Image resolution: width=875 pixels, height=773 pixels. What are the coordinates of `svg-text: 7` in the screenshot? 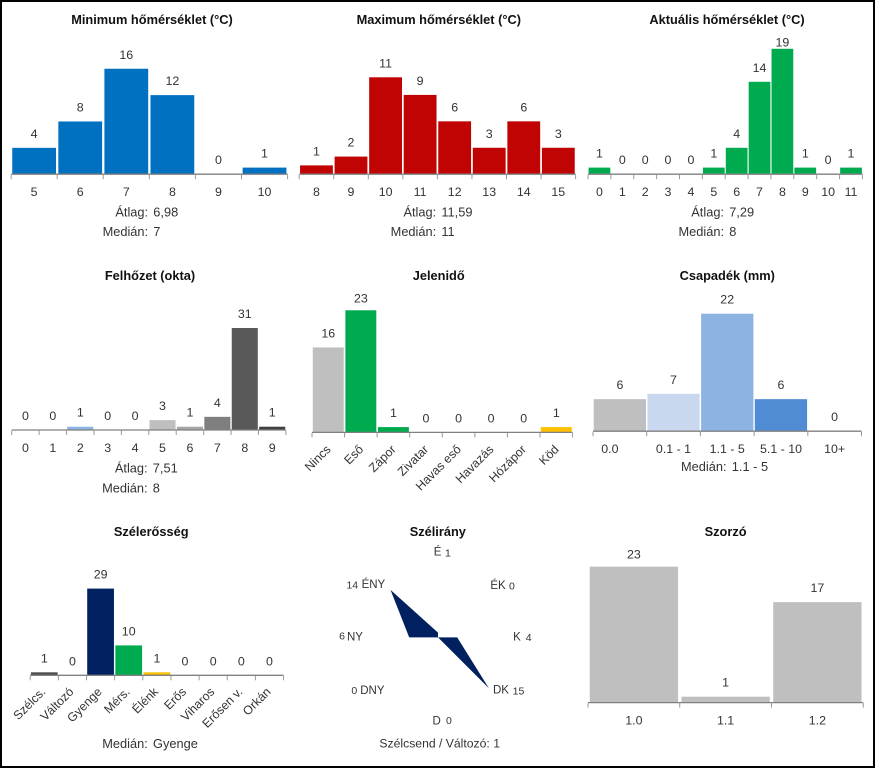 It's located at (673, 380).